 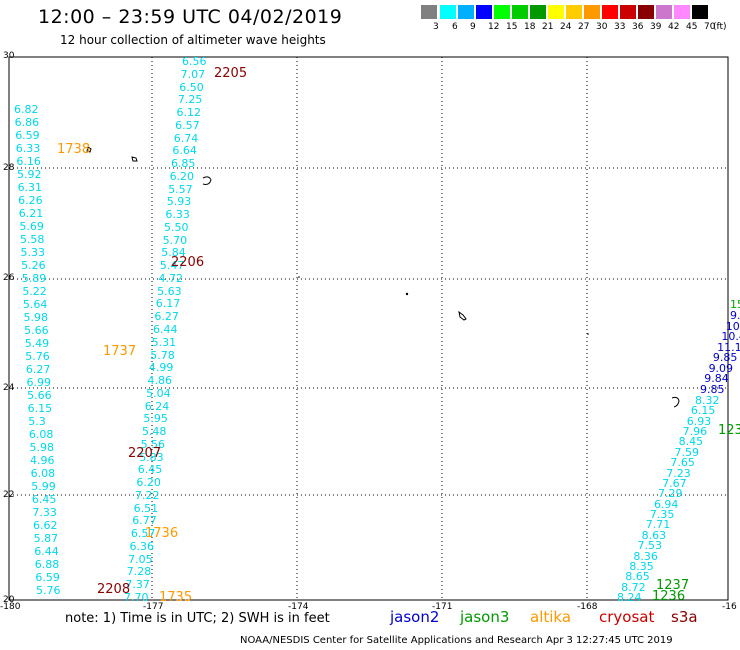 I want to click on wave-height-value: 6.16, so click(x=28, y=161).